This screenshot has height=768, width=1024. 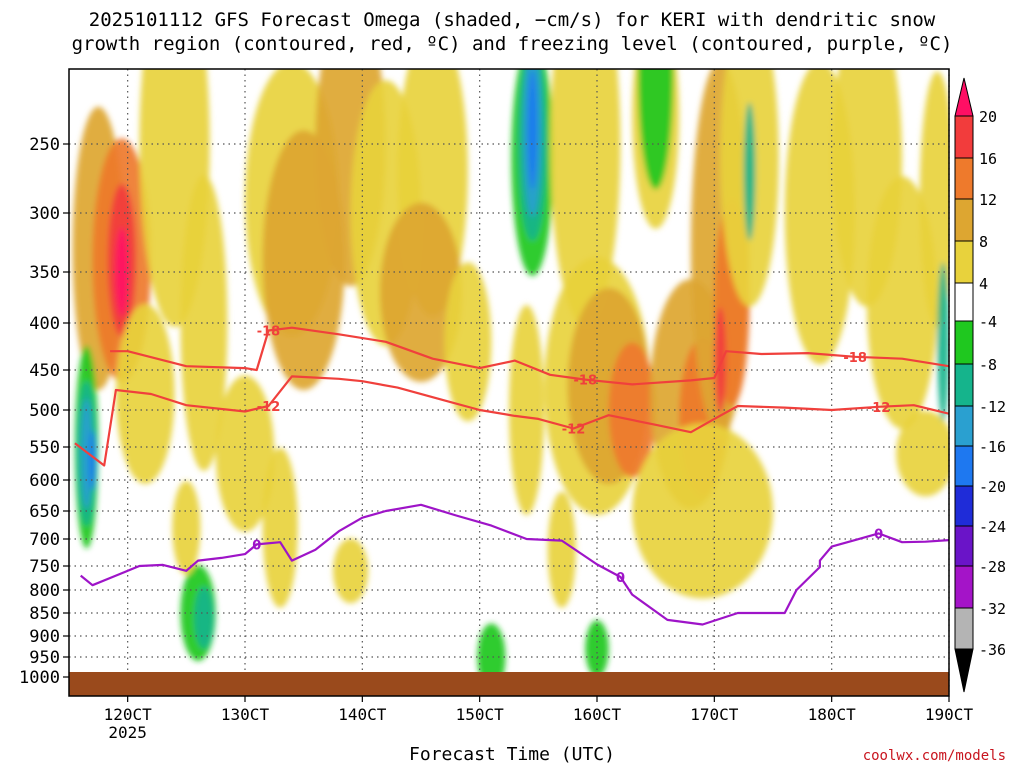 I want to click on y-tick-label-800: 800, so click(x=44, y=591).